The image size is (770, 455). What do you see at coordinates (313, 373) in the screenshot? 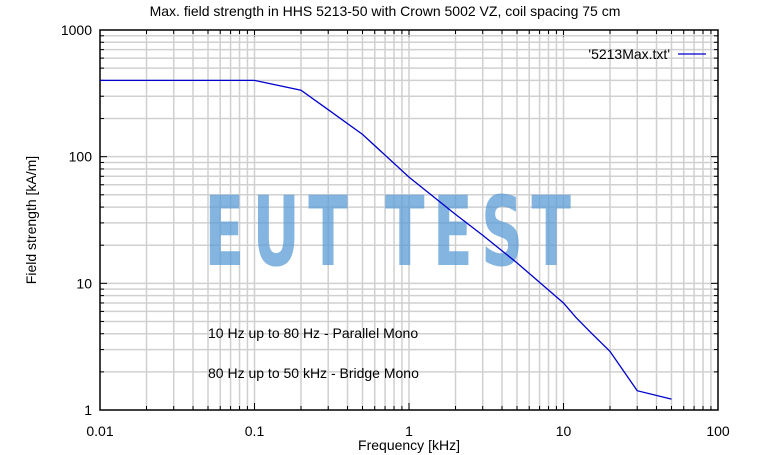
I see `annotation-text: 80 Hz up to 50 kHz - Bridge Mono` at bounding box center [313, 373].